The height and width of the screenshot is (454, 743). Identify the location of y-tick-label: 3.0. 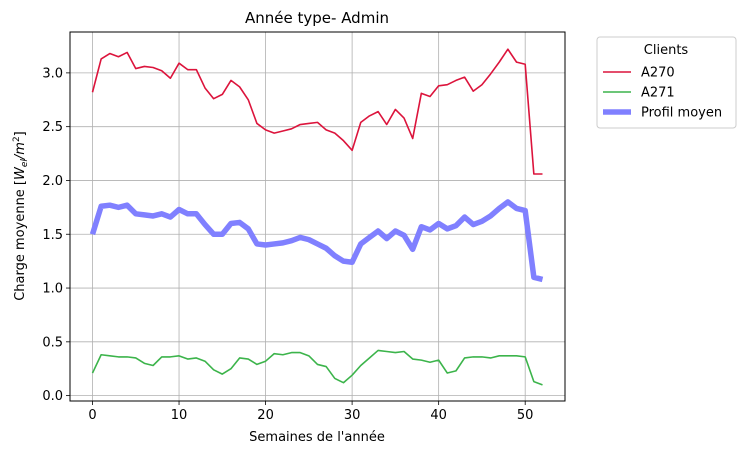
(52, 73).